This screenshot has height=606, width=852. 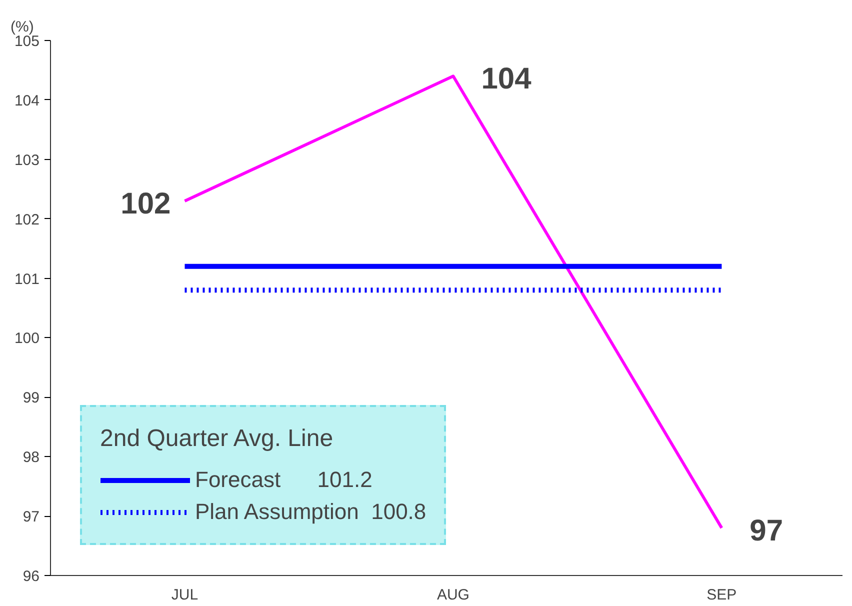 What do you see at coordinates (27, 279) in the screenshot?
I see `y-tick-label: 101` at bounding box center [27, 279].